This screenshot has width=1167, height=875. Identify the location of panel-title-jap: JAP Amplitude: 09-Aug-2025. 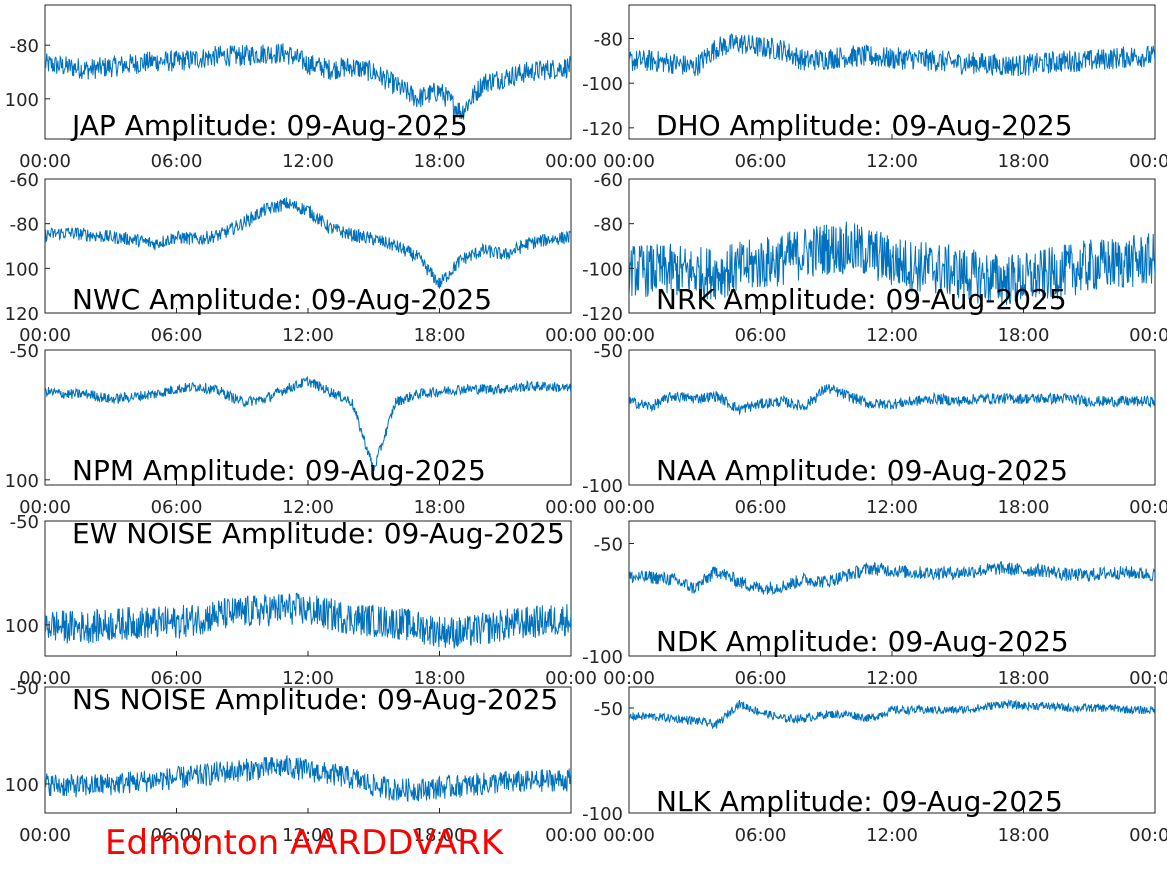
(269, 125).